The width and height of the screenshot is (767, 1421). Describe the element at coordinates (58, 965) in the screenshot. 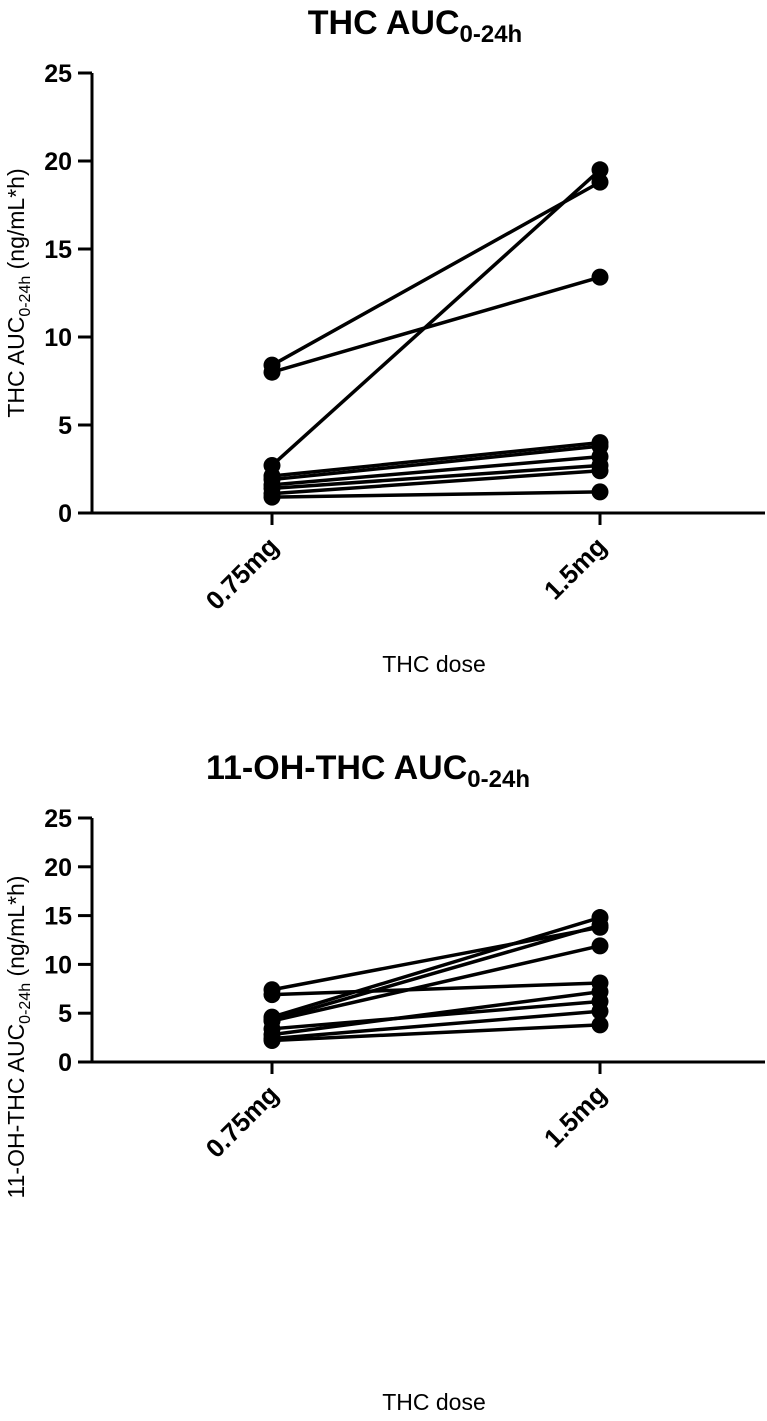

I see `panel-2-y-tick-label-2: 10` at that location.